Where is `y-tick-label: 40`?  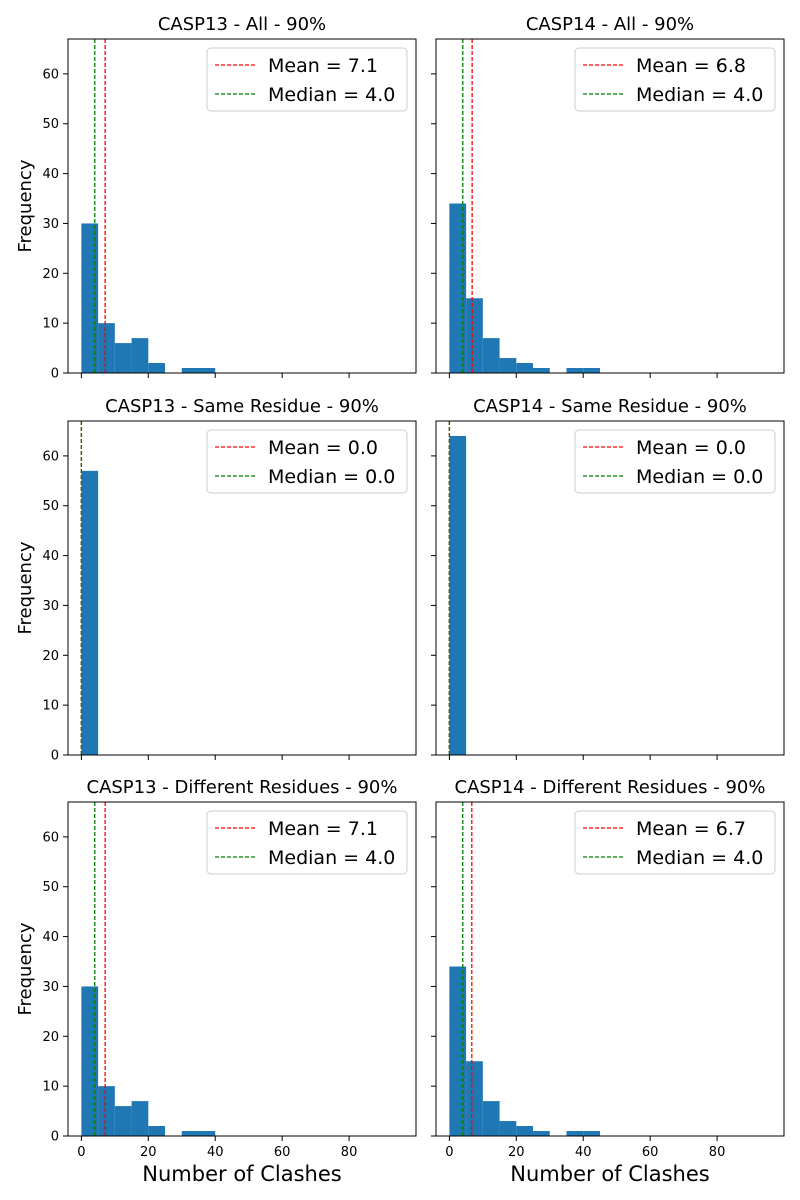 y-tick-label: 40 is located at coordinates (50, 174).